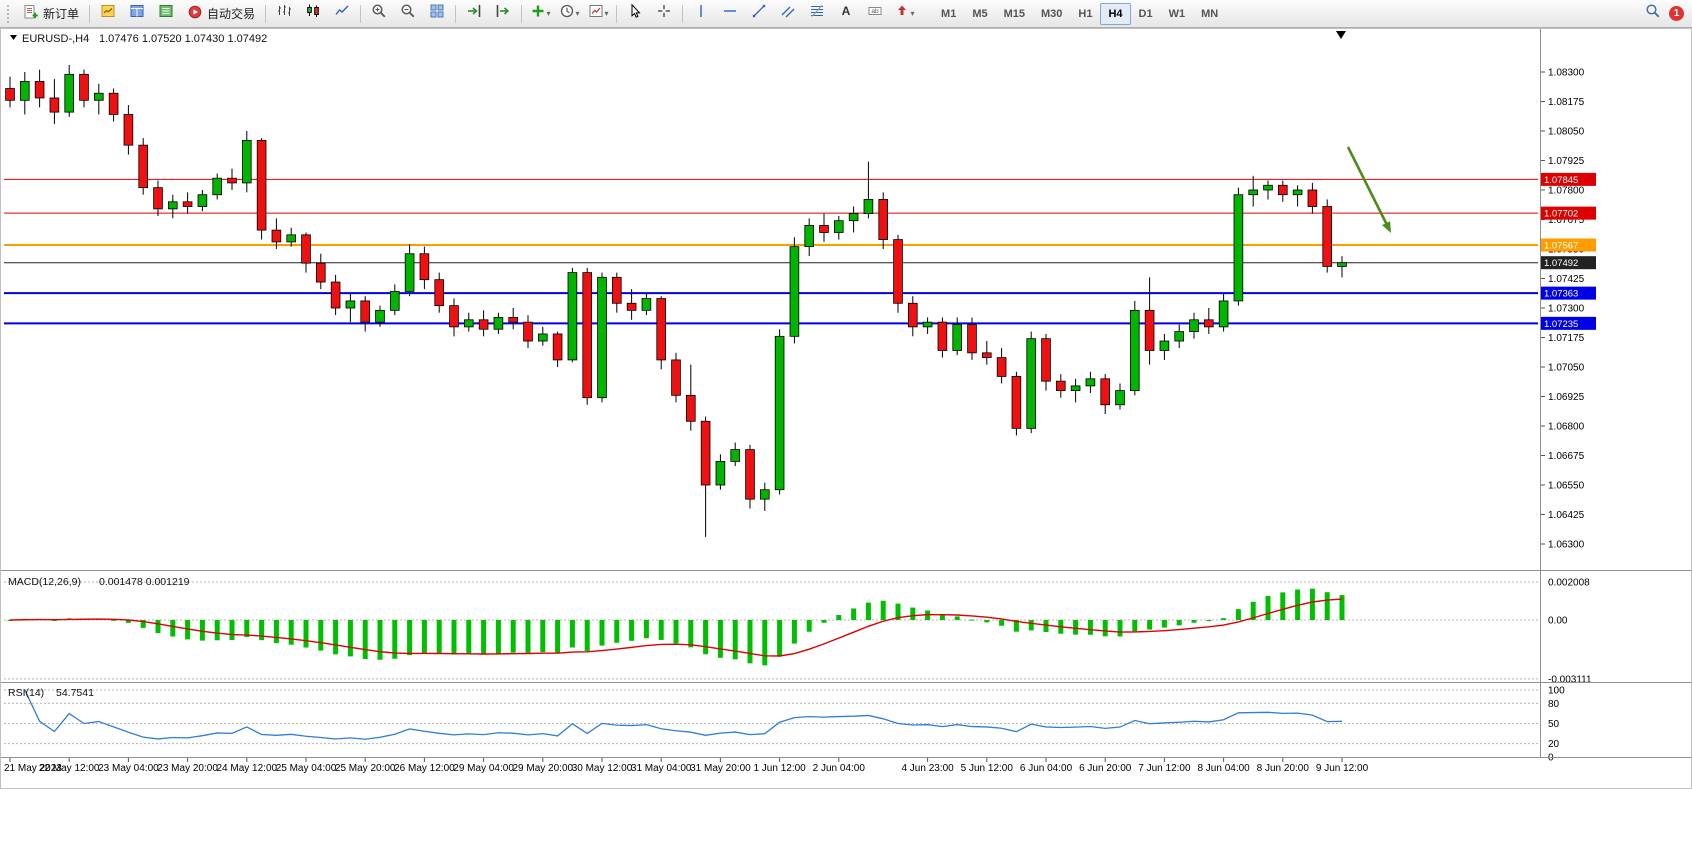 The width and height of the screenshot is (1692, 843). I want to click on time-tick-label: 23 May 04:00, so click(128, 768).